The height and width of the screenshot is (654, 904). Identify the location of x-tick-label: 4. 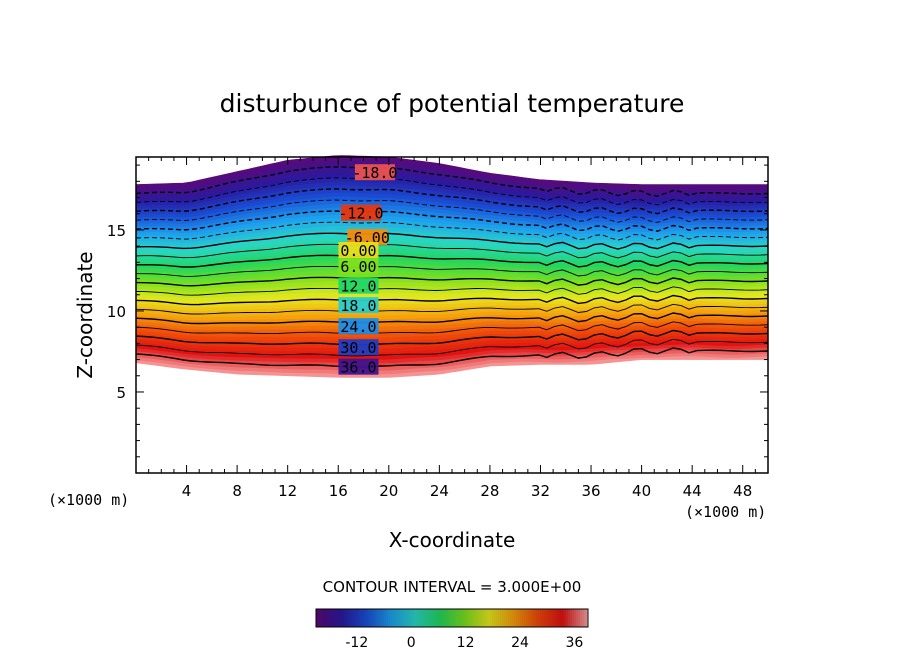
(187, 491).